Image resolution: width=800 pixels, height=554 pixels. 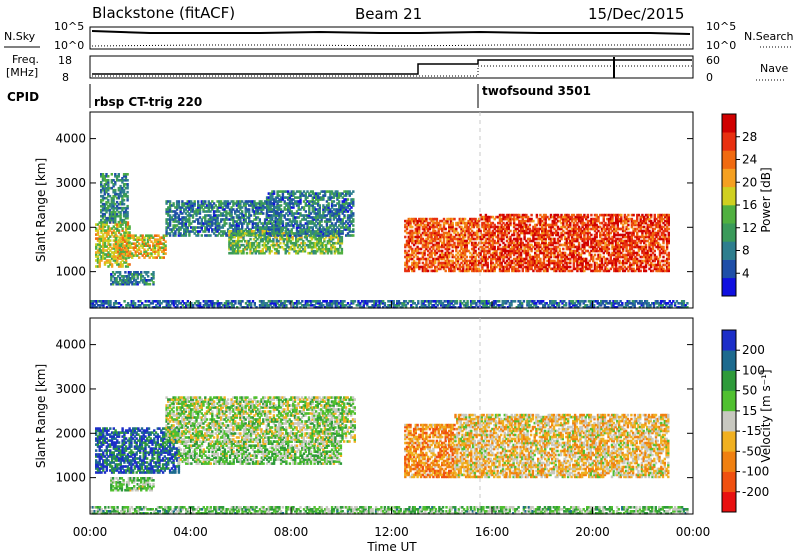 I want to click on freq-unit-label: [MHz], so click(x=22, y=72).